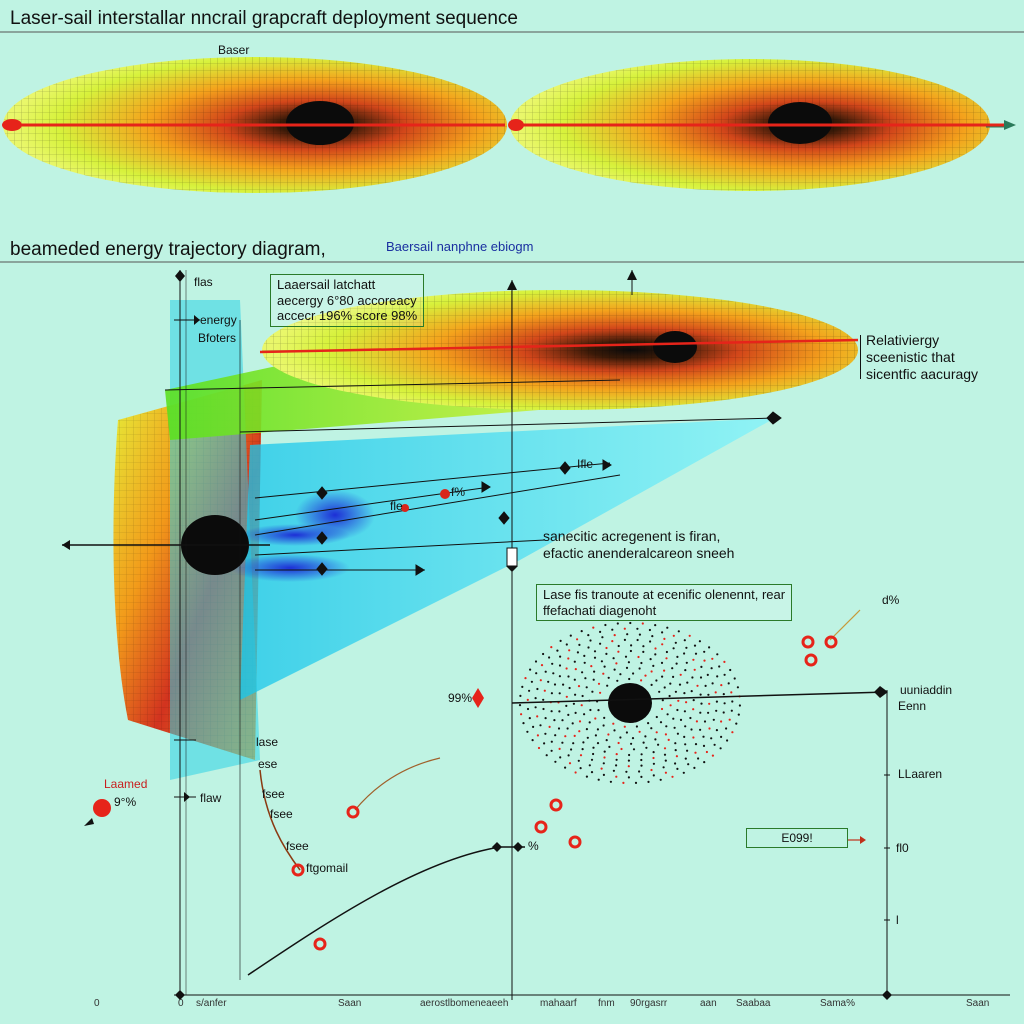 The image size is (1024, 1024). Describe the element at coordinates (218, 320) in the screenshot. I see `left-label-energy: energy` at that location.